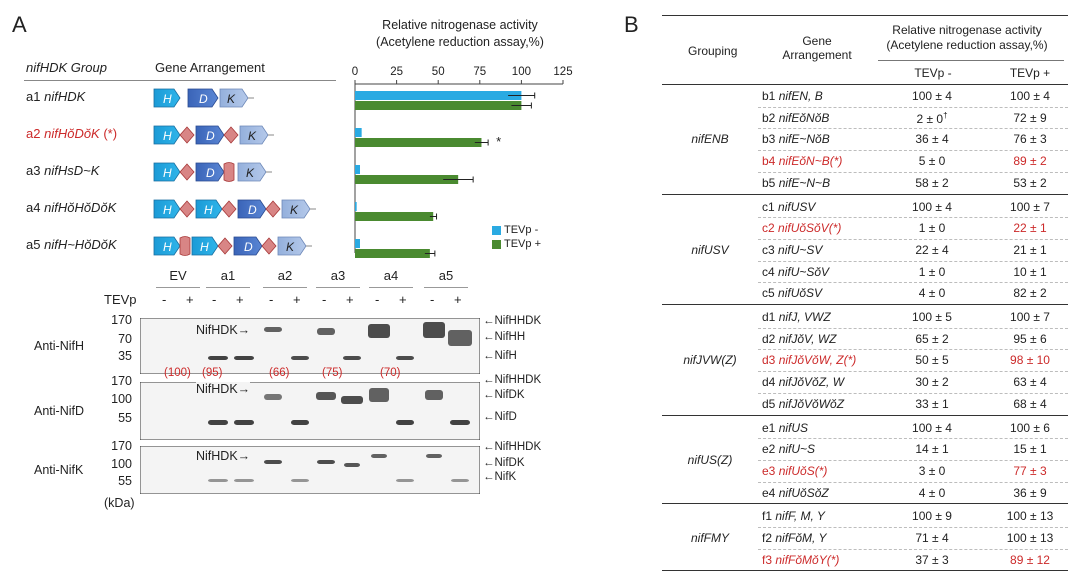 The width and height of the screenshot is (1080, 571). Describe the element at coordinates (1030, 161) in the screenshot. I see `cell-tevp-plus: 89 ± 2` at that location.